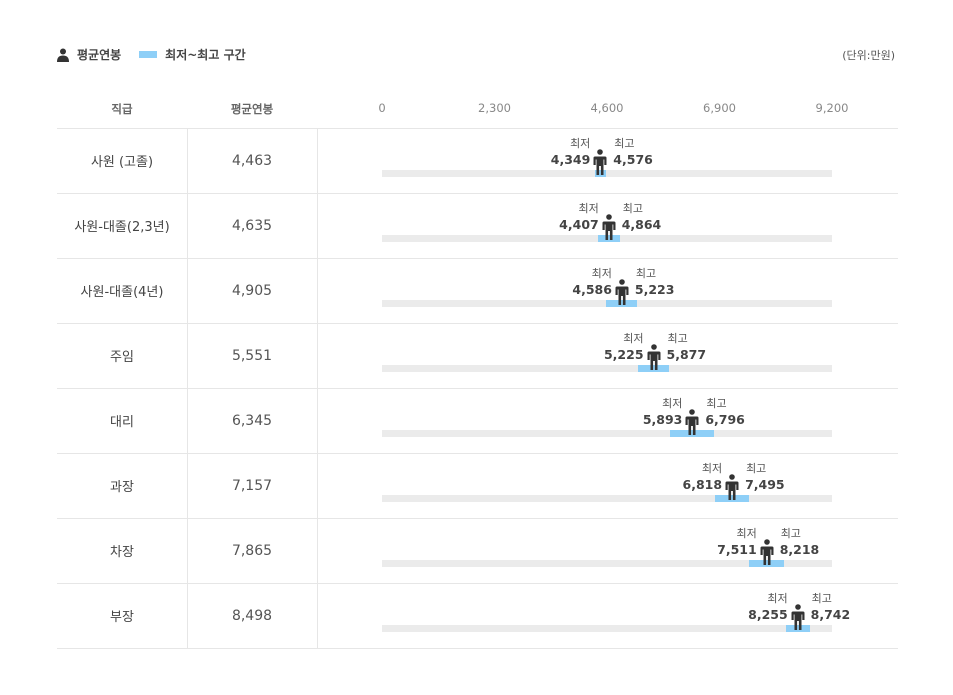 The height and width of the screenshot is (695, 953). What do you see at coordinates (641, 224) in the screenshot?
I see `max-value: 4,864` at bounding box center [641, 224].